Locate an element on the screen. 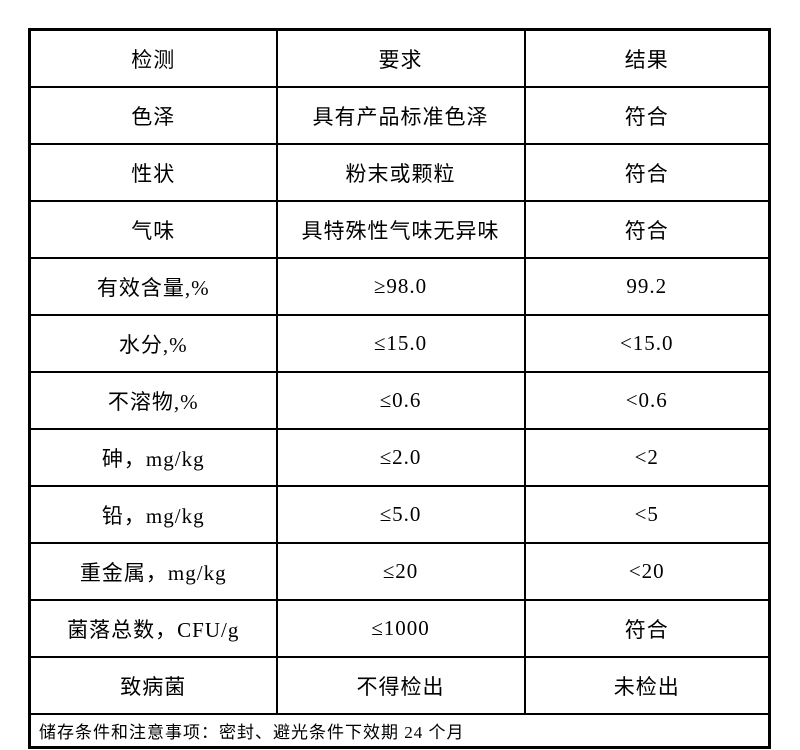 The height and width of the screenshot is (750, 800). test-item-cell: 致病菌 is located at coordinates (153, 685).